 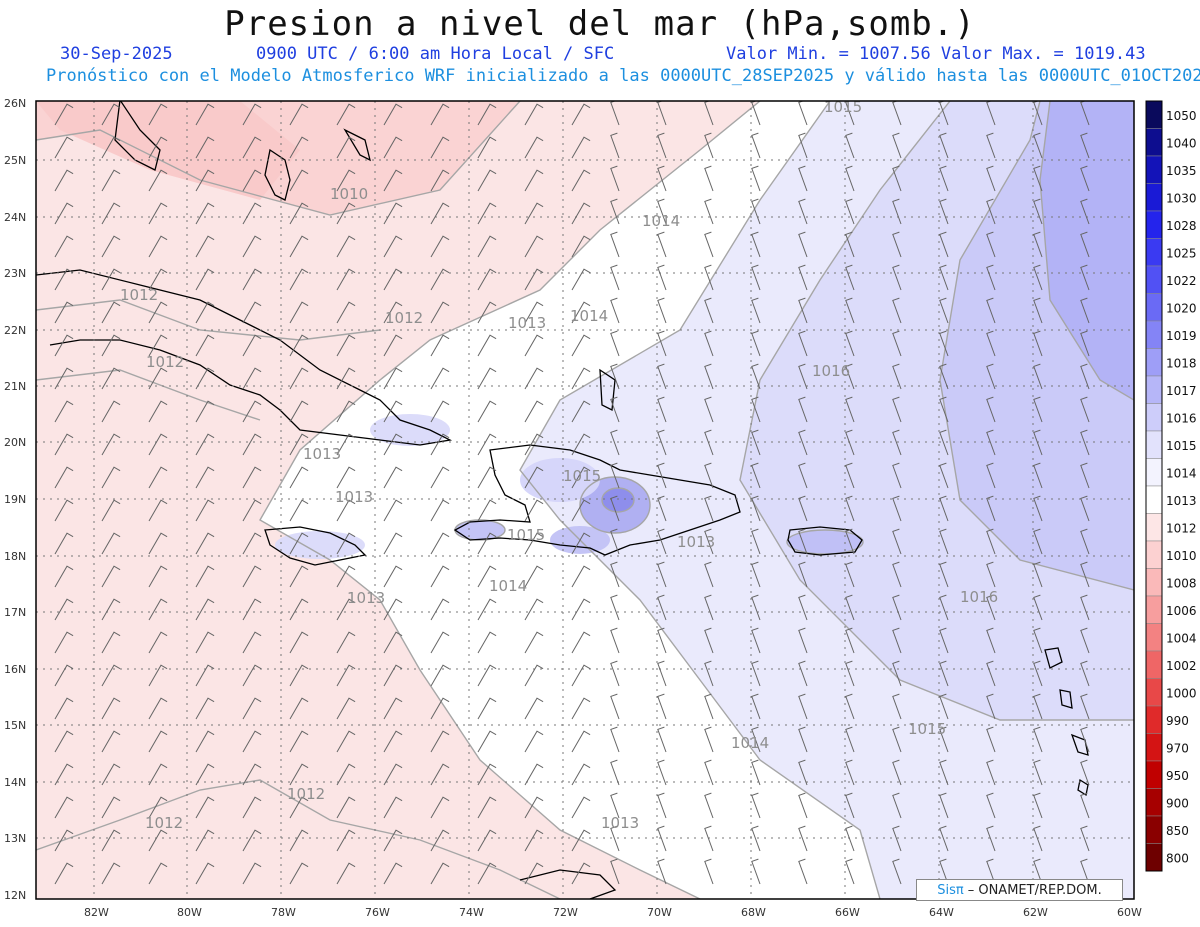 I want to click on colorbar-label: 1012, so click(x=1181, y=529).